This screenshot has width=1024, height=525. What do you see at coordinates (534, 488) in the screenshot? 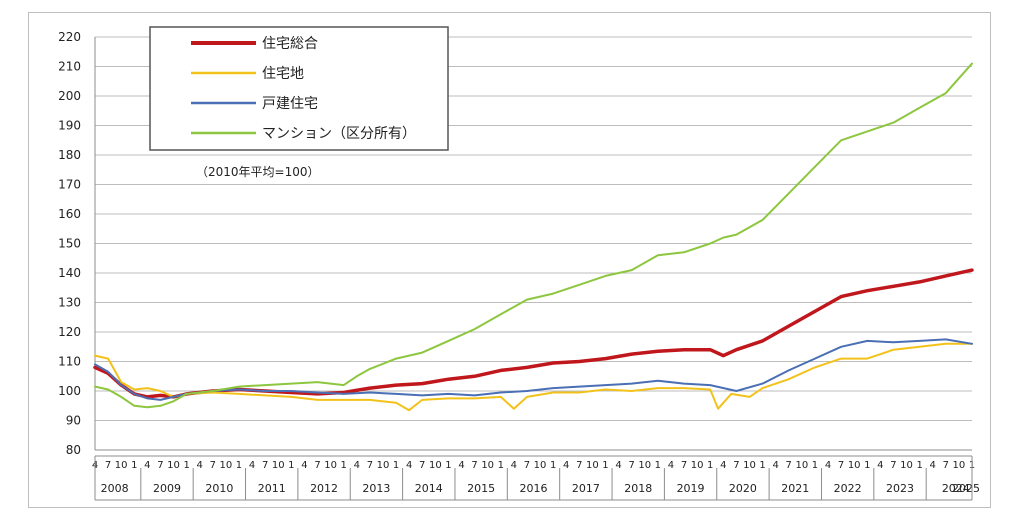
I see `x-year-label: 2016` at bounding box center [534, 488].